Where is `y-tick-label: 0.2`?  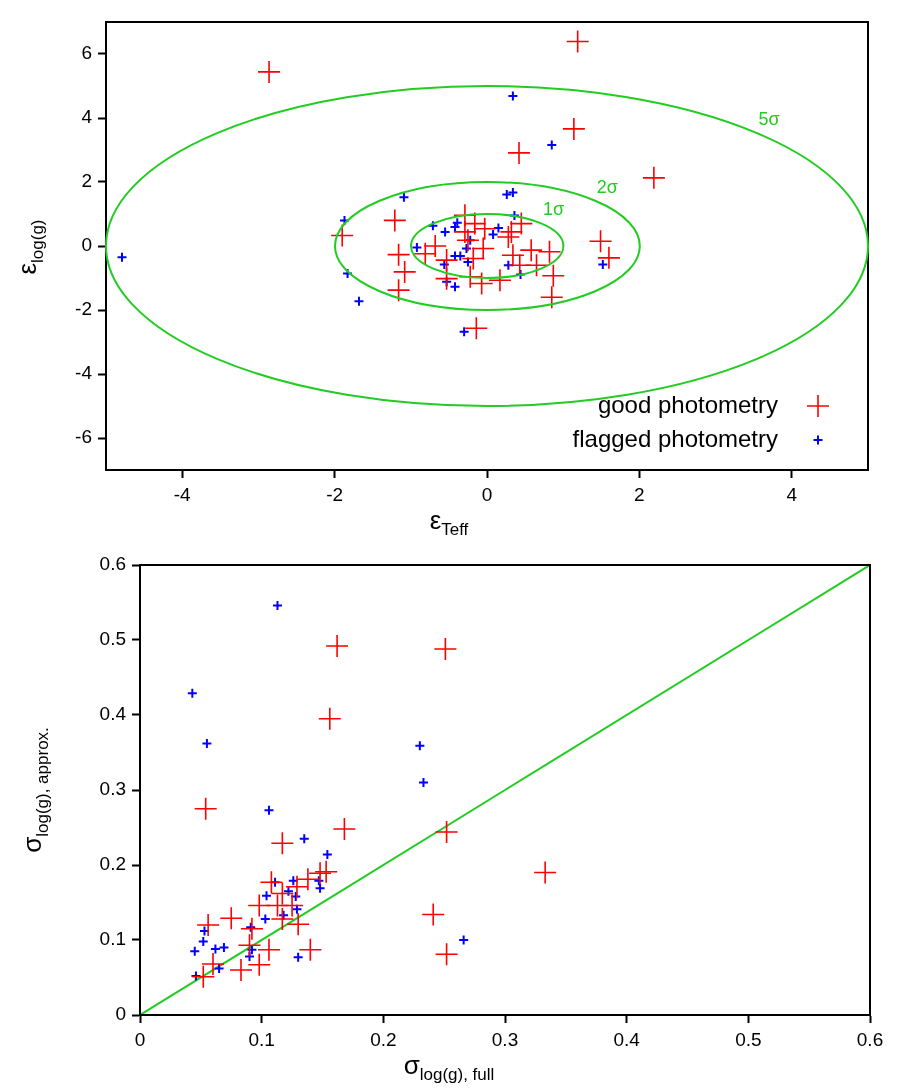
y-tick-label: 0.2 is located at coordinates (112, 864).